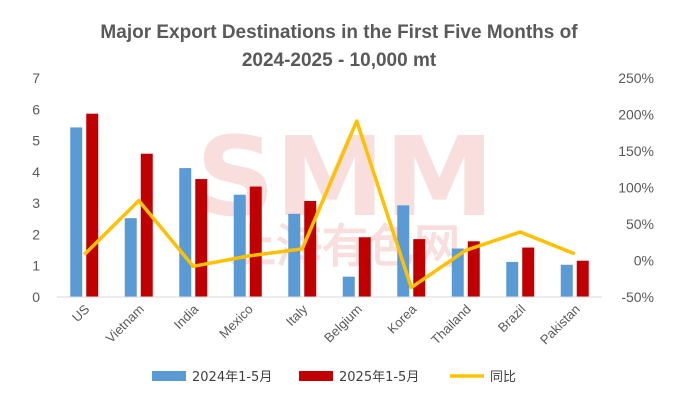 The width and height of the screenshot is (678, 401). What do you see at coordinates (334, 377) in the screenshot?
I see `legend: 2024年1-5月 2025年1-5月 同比` at bounding box center [334, 377].